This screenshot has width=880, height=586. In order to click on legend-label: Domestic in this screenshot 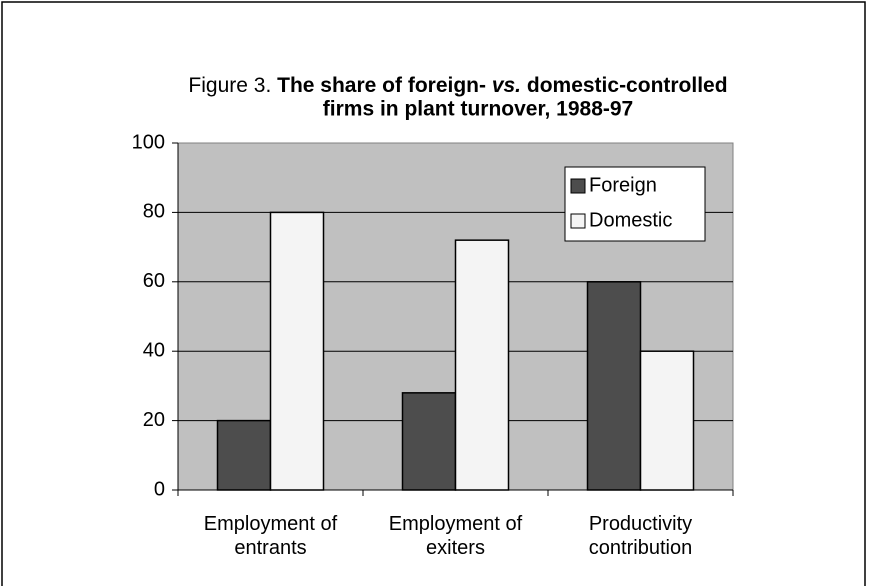, I will do `click(630, 220)`.